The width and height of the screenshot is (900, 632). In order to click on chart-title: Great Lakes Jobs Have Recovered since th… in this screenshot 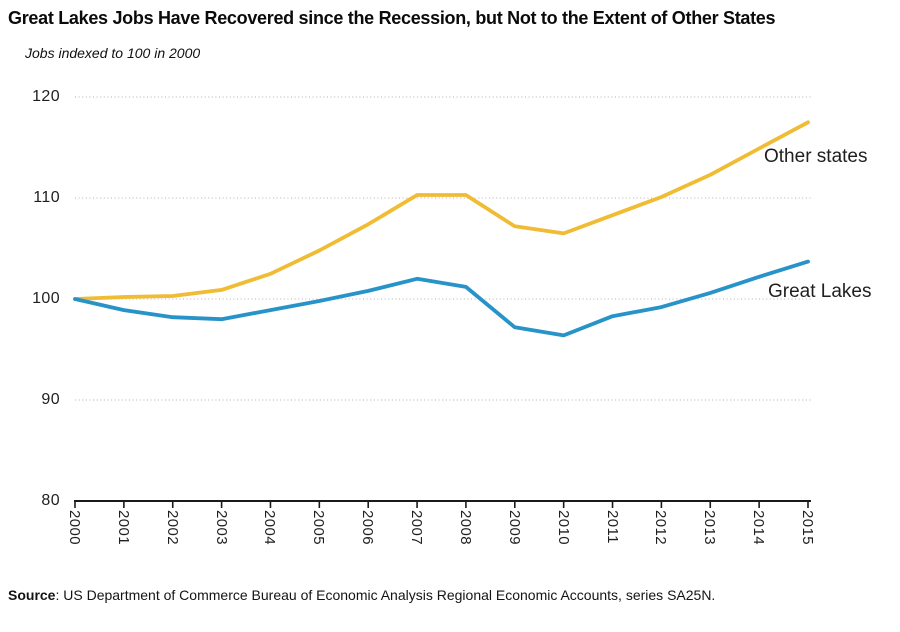, I will do `click(392, 18)`.